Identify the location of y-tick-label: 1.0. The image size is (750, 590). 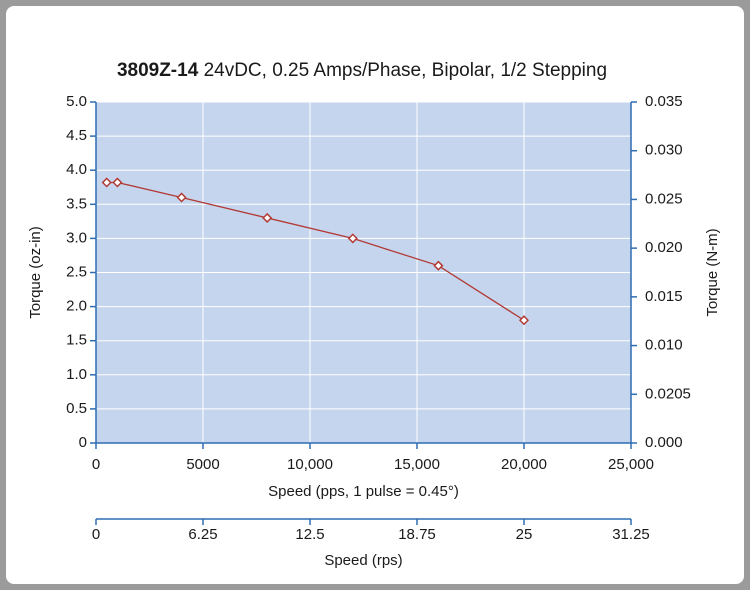
(76, 374).